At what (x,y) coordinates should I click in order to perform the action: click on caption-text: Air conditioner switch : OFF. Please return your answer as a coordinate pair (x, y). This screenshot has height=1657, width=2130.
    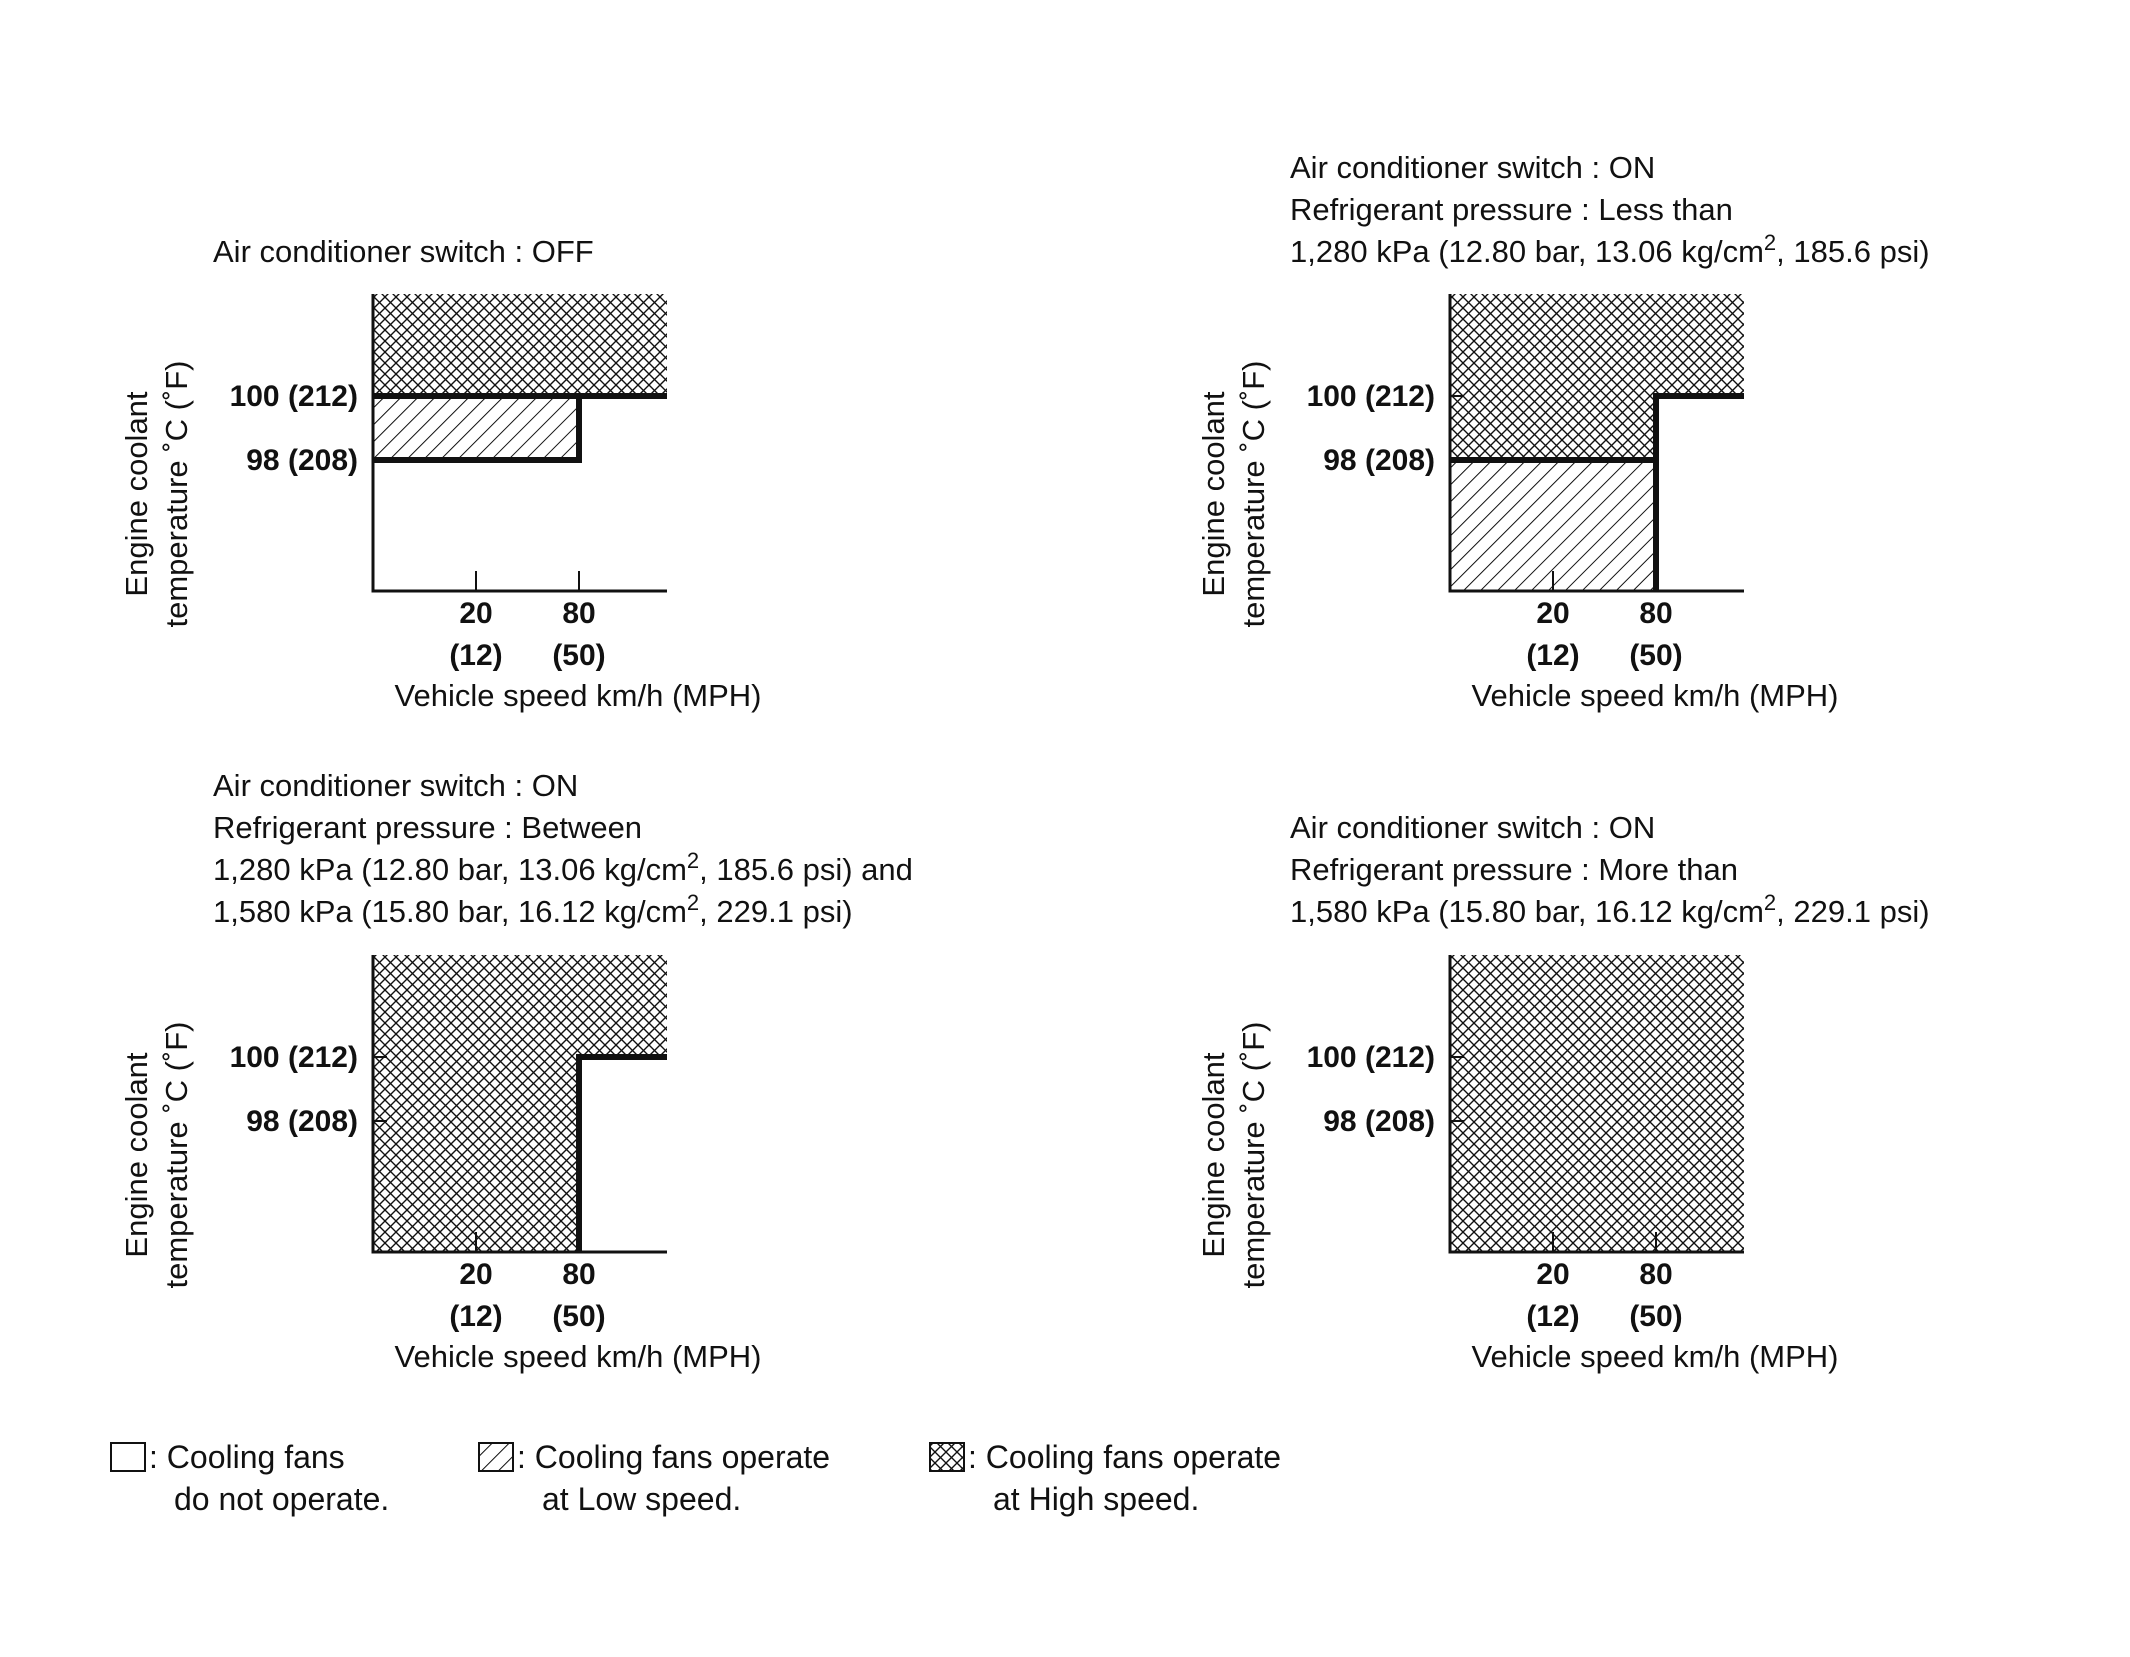
    Looking at the image, I should click on (403, 251).